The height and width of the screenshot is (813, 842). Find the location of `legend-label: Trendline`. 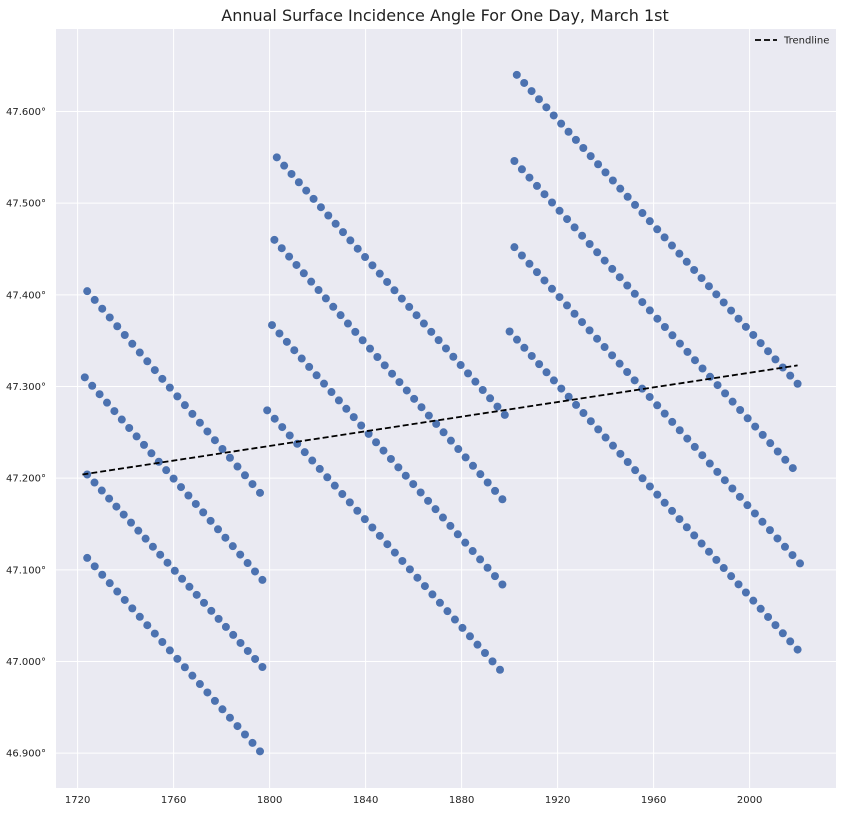

legend-label: Trendline is located at coordinates (806, 41).